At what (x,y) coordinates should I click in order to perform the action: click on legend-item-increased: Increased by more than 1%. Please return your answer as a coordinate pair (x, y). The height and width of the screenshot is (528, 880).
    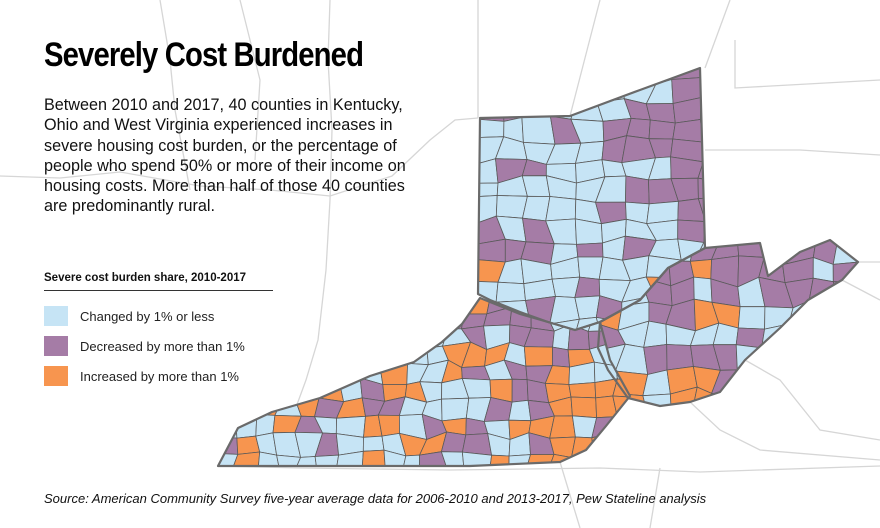
    Looking at the image, I should click on (141, 376).